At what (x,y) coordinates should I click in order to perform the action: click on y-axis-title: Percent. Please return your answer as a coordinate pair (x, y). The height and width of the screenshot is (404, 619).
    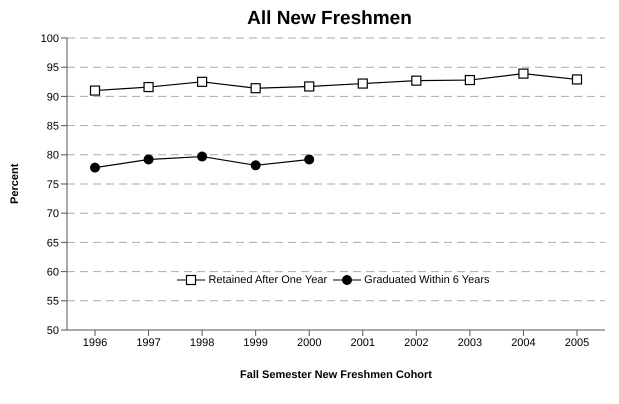
    Looking at the image, I should click on (14, 183).